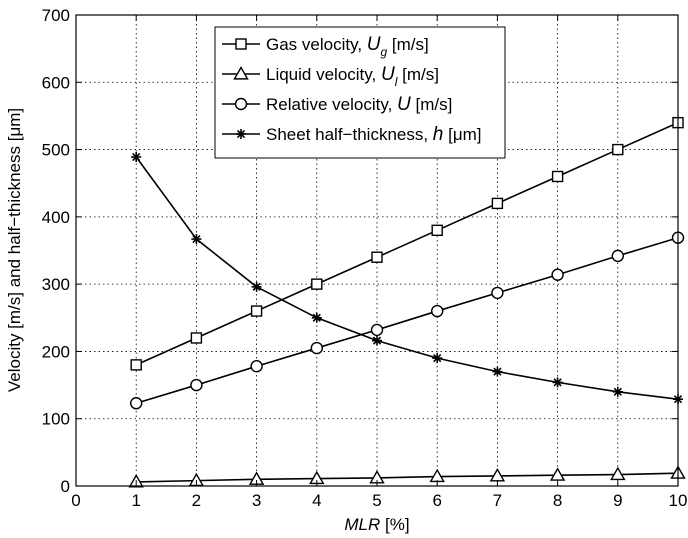 The height and width of the screenshot is (538, 688). Describe the element at coordinates (376, 500) in the screenshot. I see `x-tick-label: 5` at that location.